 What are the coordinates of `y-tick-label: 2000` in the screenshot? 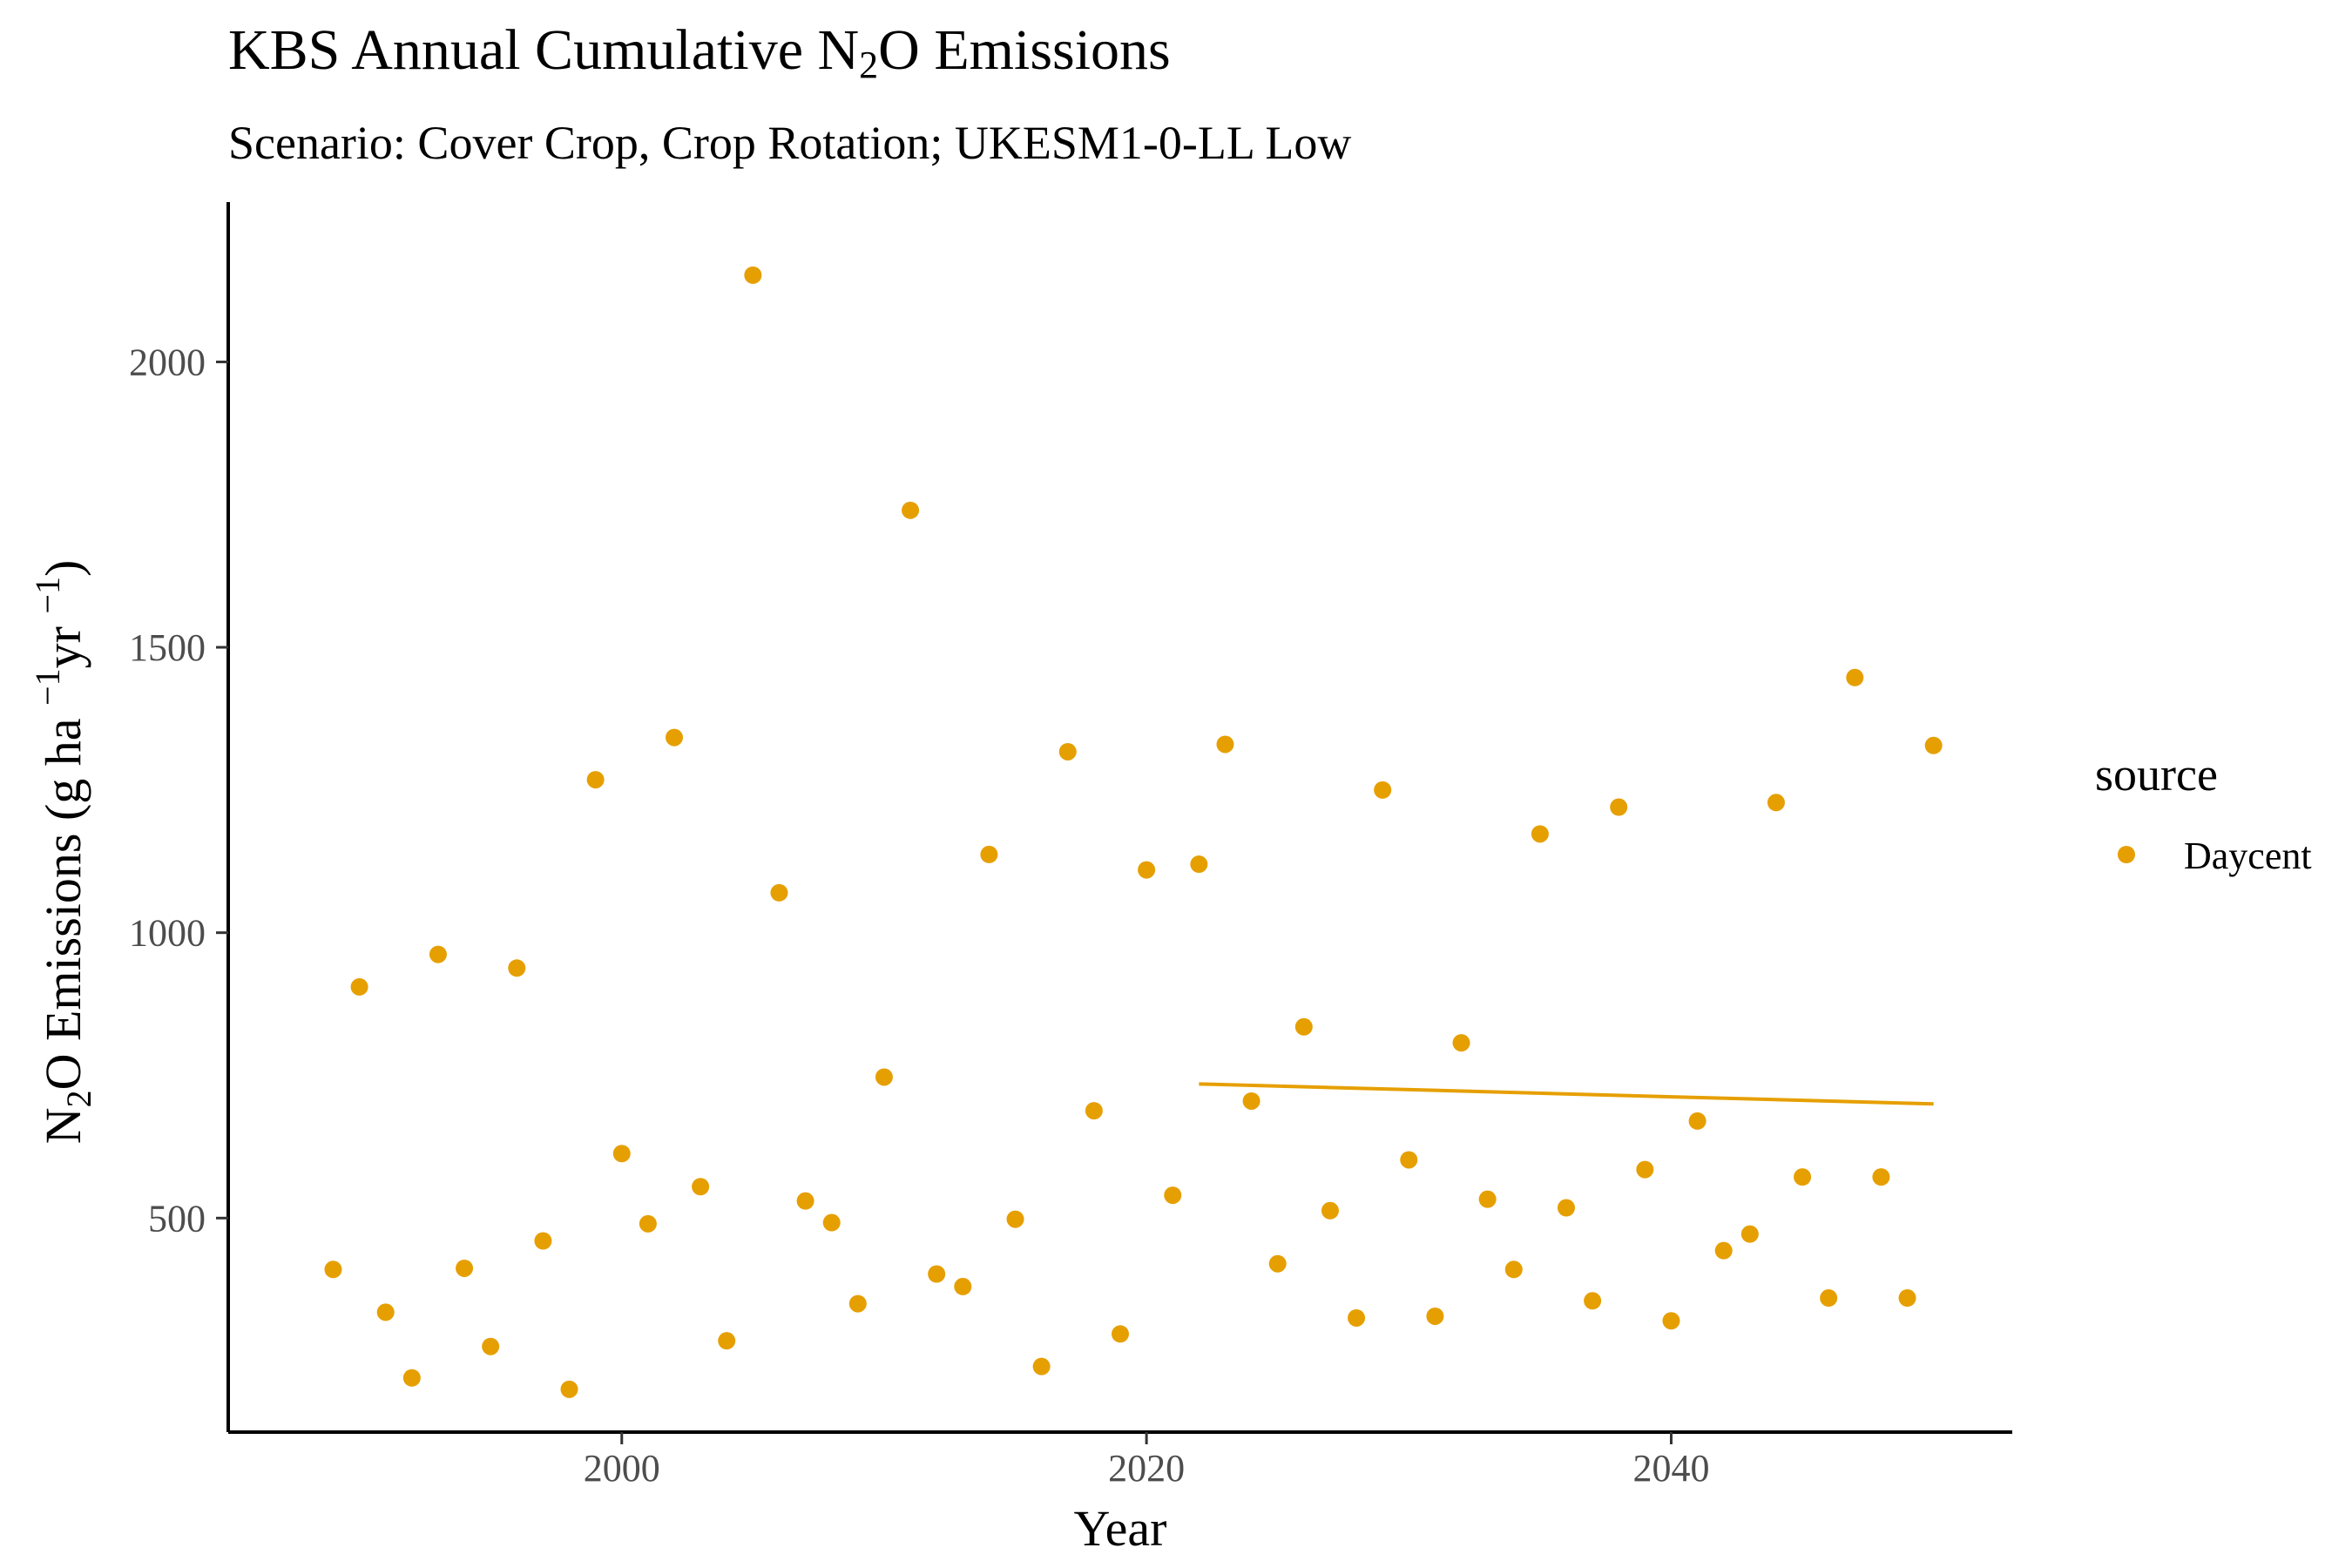 It's located at (167, 362).